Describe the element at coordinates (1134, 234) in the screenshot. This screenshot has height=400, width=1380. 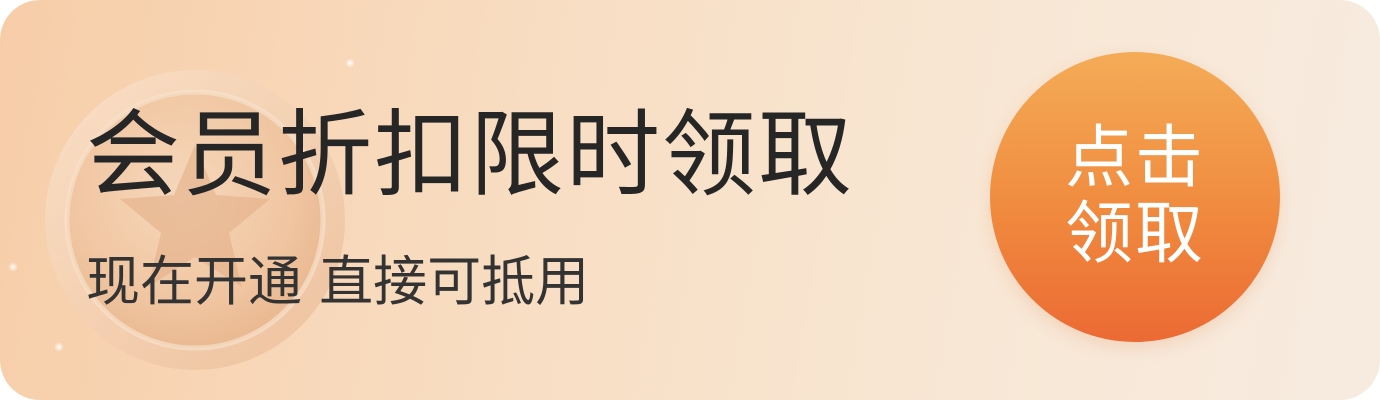
I see `claim-button-label-line2: 领取` at that location.